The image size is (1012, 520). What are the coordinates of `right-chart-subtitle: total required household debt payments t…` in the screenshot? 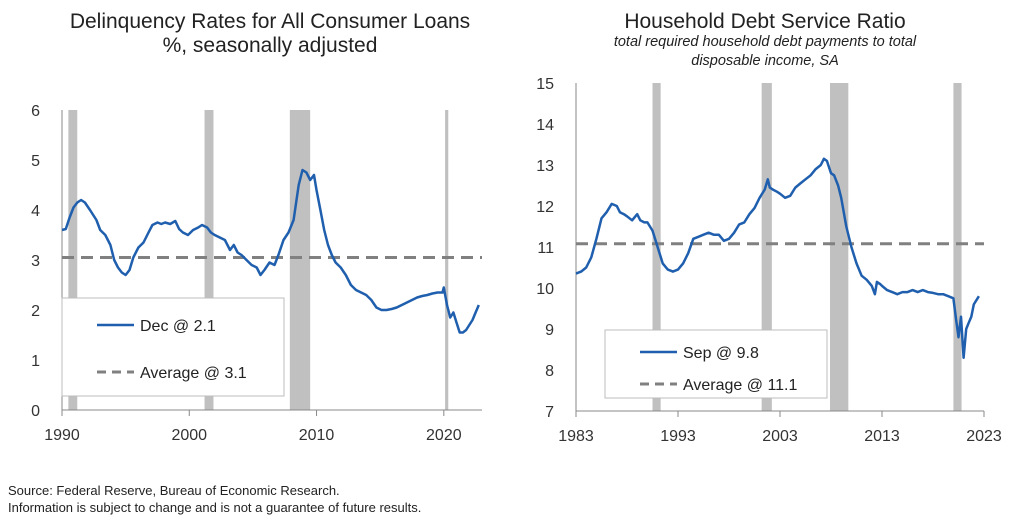 It's located at (765, 51).